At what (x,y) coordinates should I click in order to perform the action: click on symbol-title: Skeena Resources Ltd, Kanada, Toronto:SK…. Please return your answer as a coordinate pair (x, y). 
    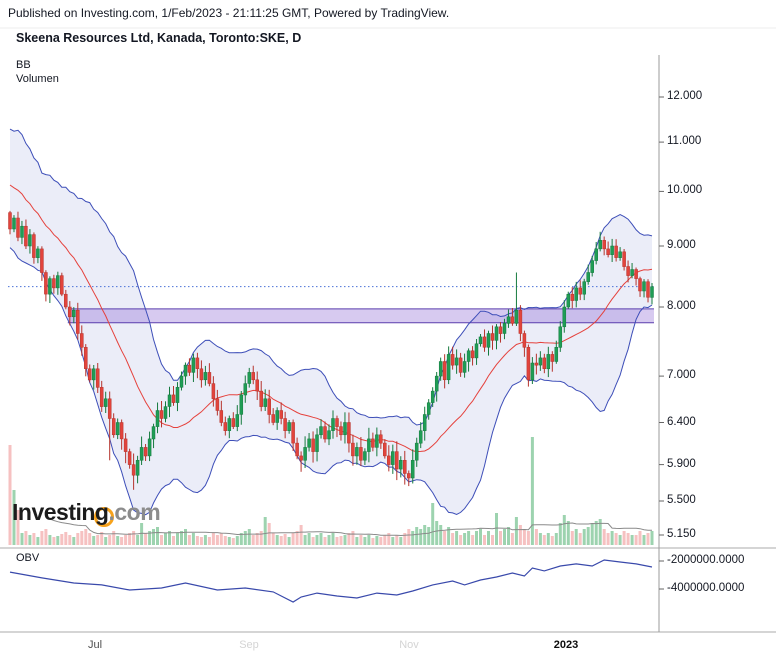
    Looking at the image, I should click on (159, 38).